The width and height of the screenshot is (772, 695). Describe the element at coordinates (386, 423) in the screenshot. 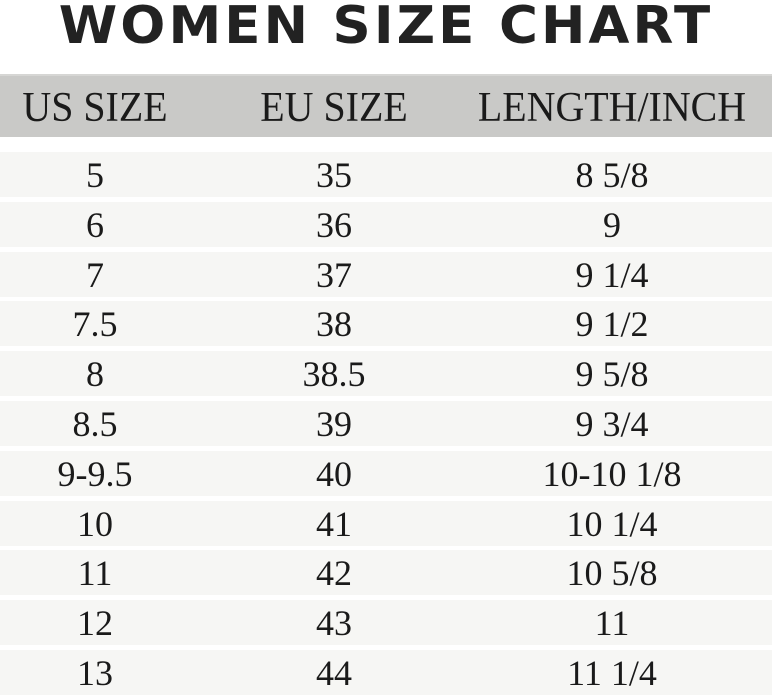

I see `table-row: 8.5 39 9 3/4` at that location.